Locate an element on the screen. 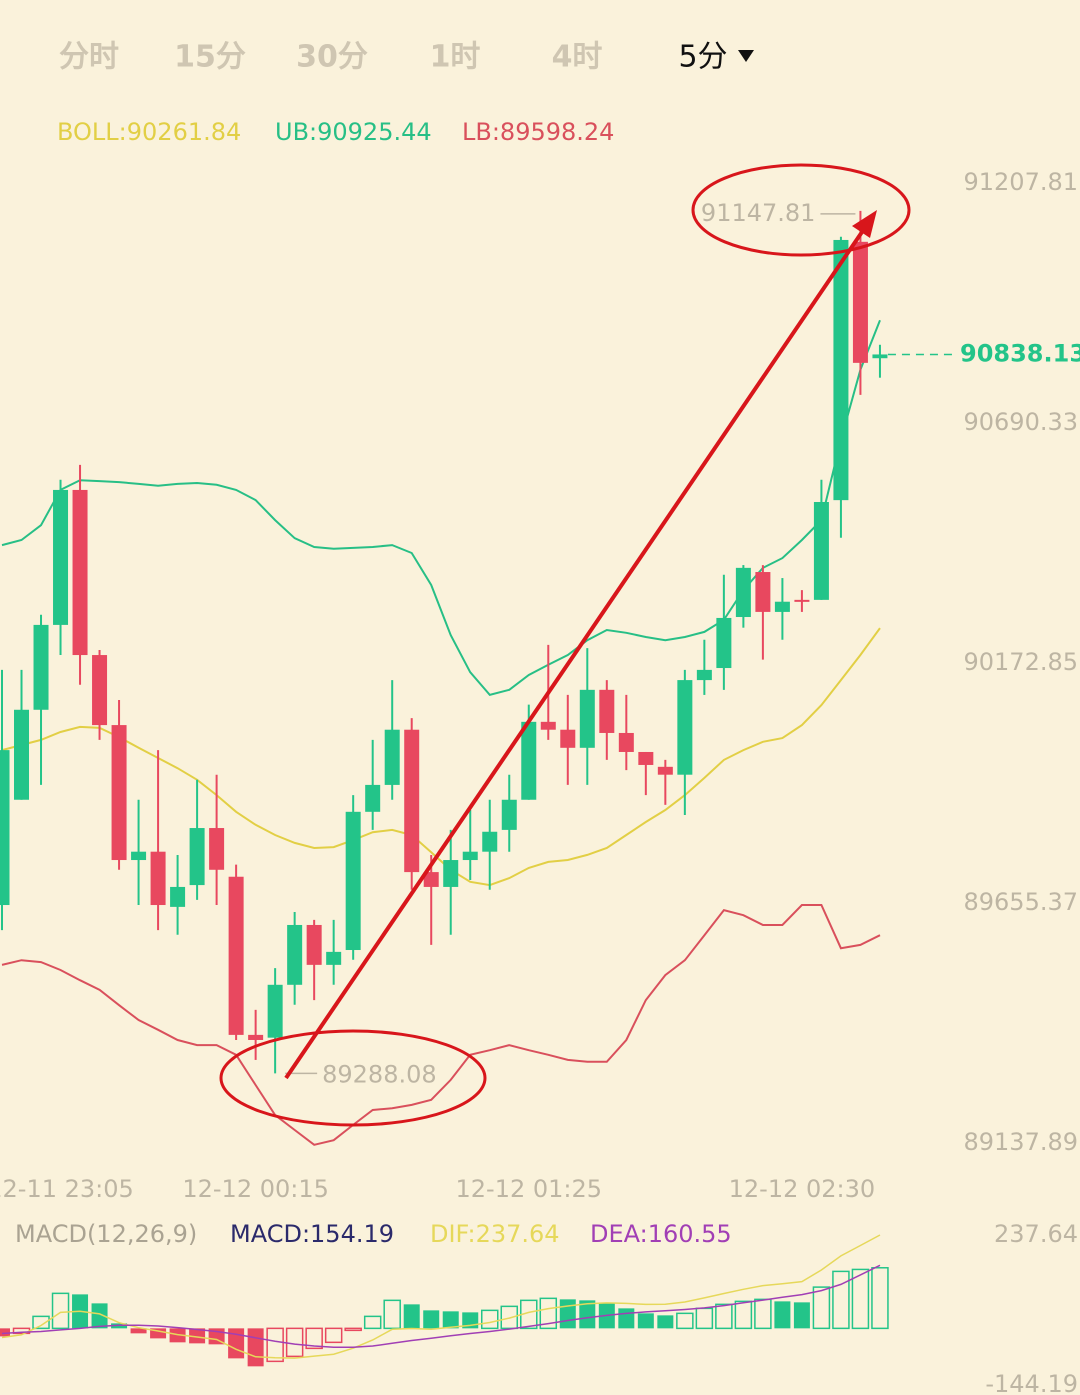 This screenshot has height=1395, width=1080. tab: 1时 is located at coordinates (455, 57).